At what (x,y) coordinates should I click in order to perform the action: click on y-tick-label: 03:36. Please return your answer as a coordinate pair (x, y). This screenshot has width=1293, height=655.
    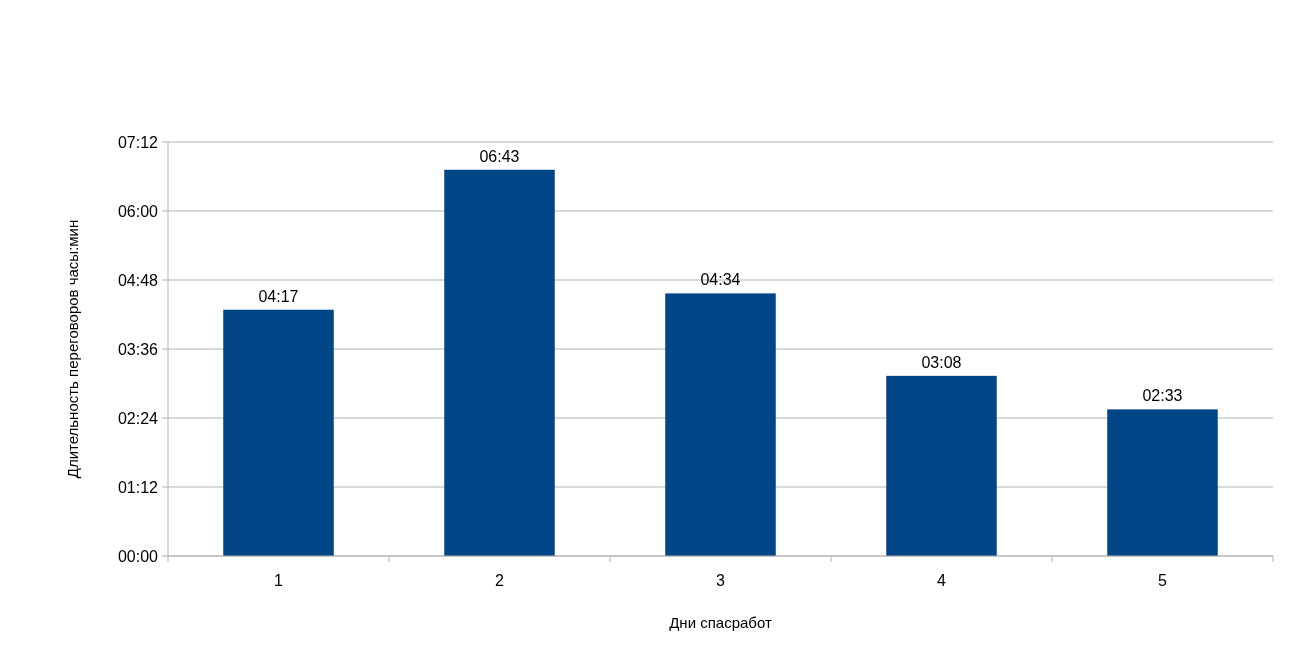
    Looking at the image, I should click on (138, 349).